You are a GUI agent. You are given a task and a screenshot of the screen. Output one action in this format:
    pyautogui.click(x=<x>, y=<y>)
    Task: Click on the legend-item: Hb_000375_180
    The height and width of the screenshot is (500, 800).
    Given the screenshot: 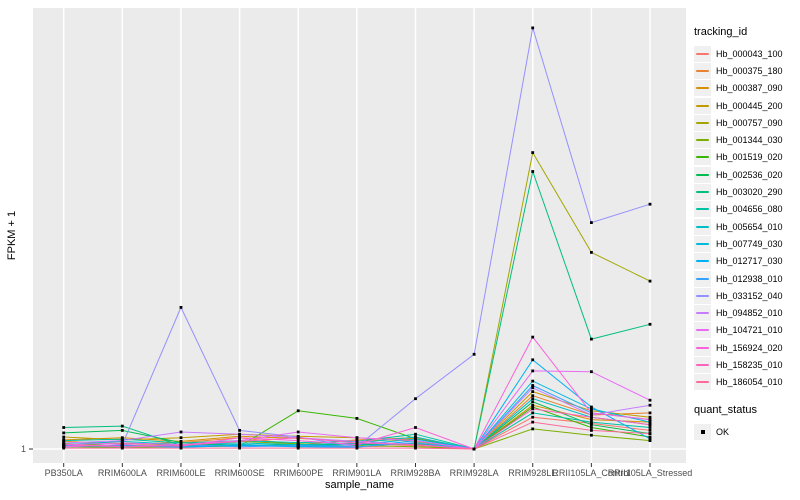 What is the action you would take?
    pyautogui.click(x=747, y=70)
    